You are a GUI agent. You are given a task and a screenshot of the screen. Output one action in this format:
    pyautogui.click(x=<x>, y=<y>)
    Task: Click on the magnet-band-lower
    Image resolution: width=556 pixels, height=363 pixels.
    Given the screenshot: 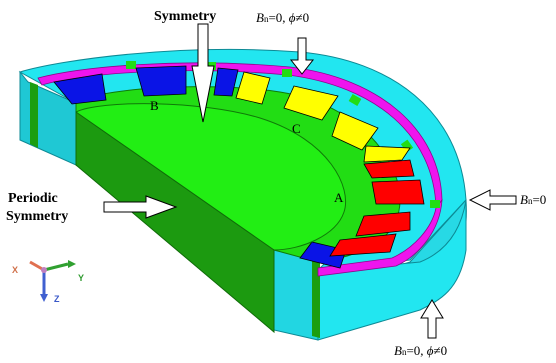 What is the action you would take?
    pyautogui.click(x=380, y=237)
    